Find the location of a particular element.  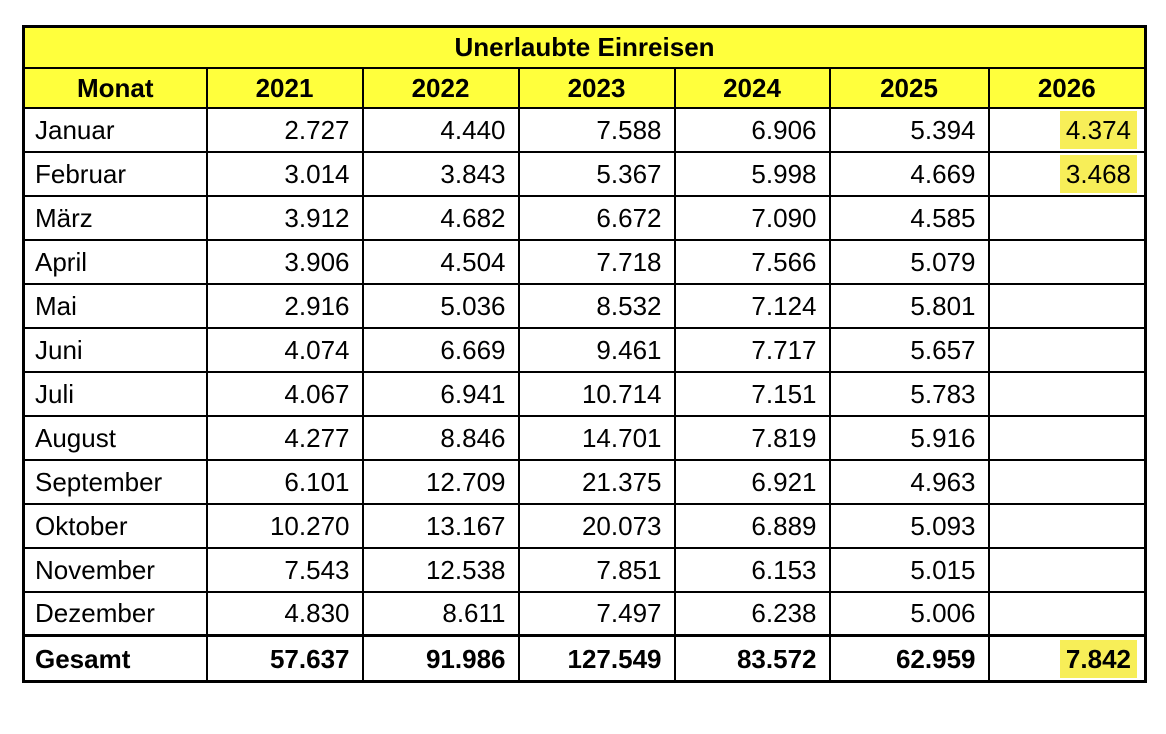

value-cell-2023: 6.672 is located at coordinates (596, 217).